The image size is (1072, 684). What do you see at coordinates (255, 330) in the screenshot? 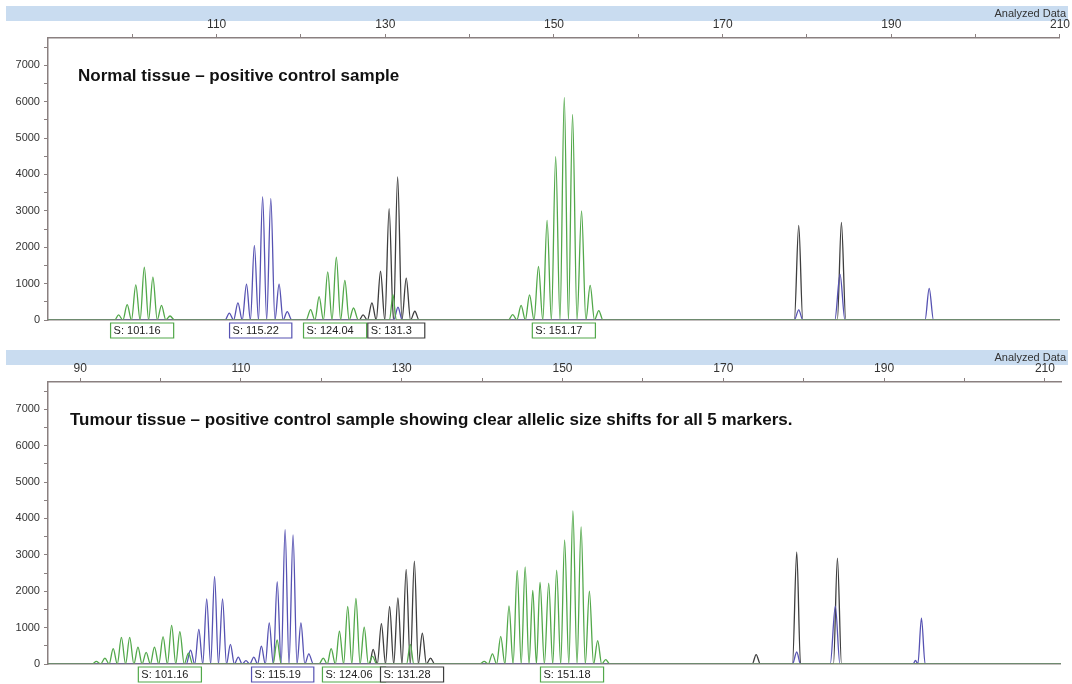
I see `text: S: 115.22` at bounding box center [255, 330].